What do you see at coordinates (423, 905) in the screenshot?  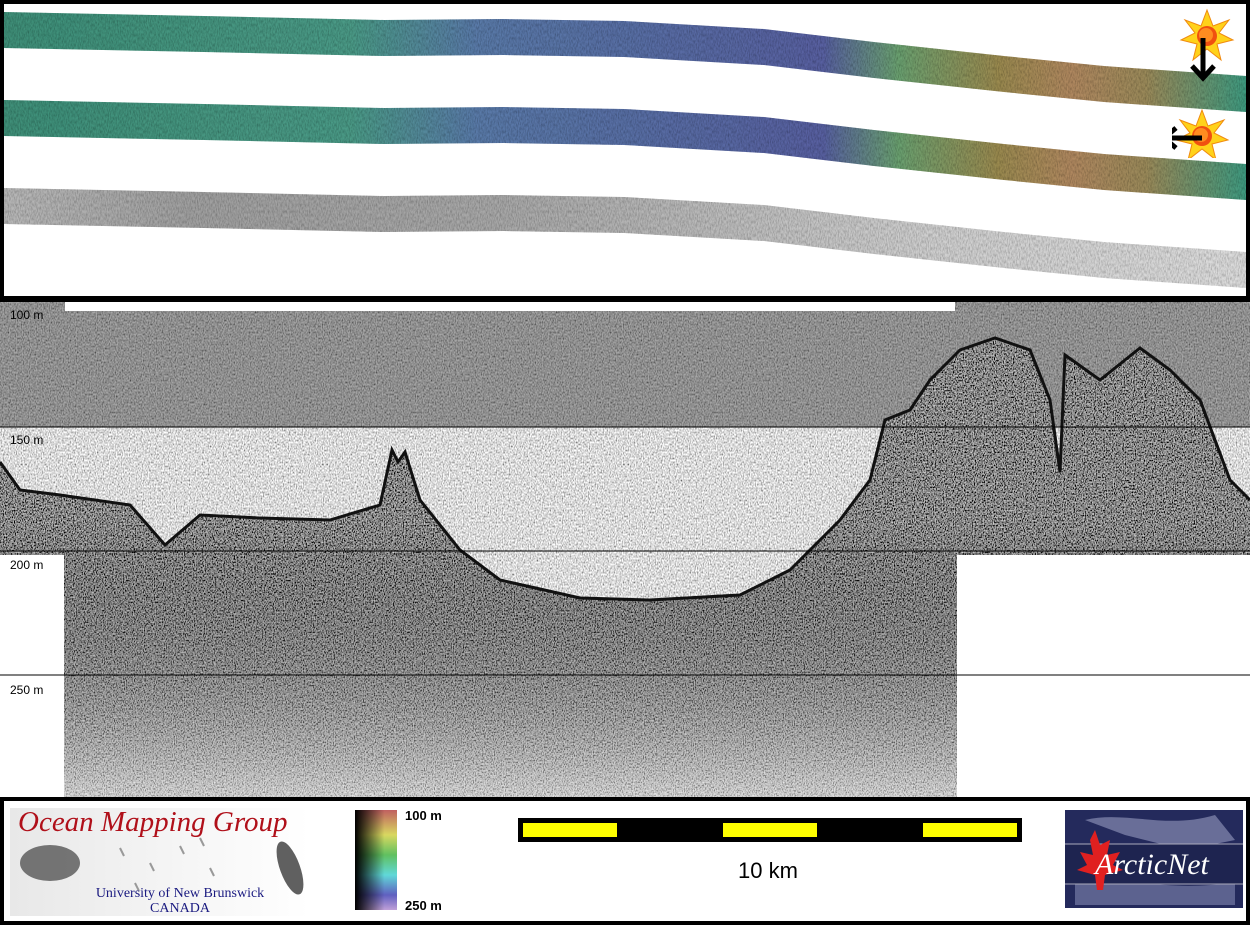 I see `colorbar-bottom-label: 250 m` at bounding box center [423, 905].